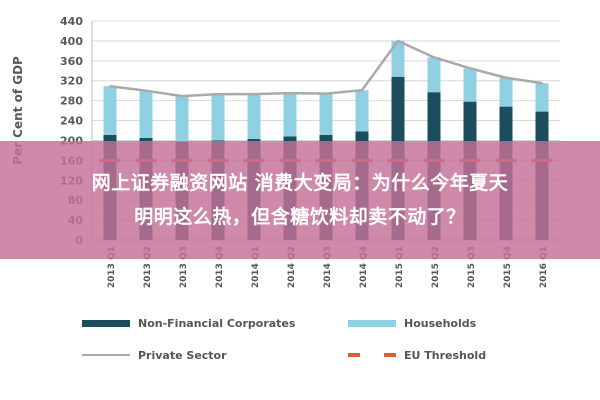 This screenshot has width=600, height=400. Describe the element at coordinates (292, 267) in the screenshot. I see `x-tick-label-5: 2014 Q2` at that location.